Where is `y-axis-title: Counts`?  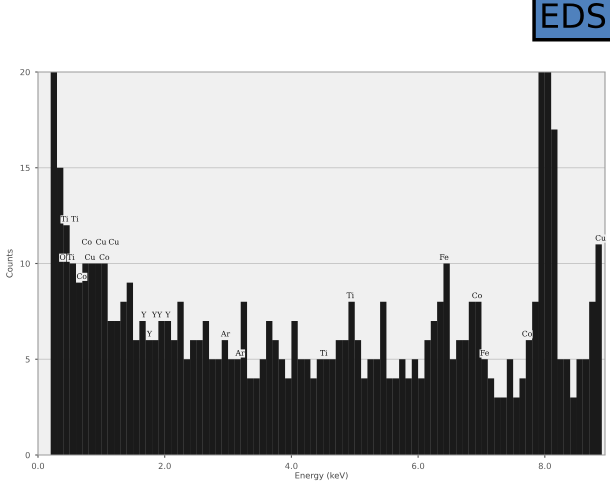
y-axis-title: Counts is located at coordinates (9, 263).